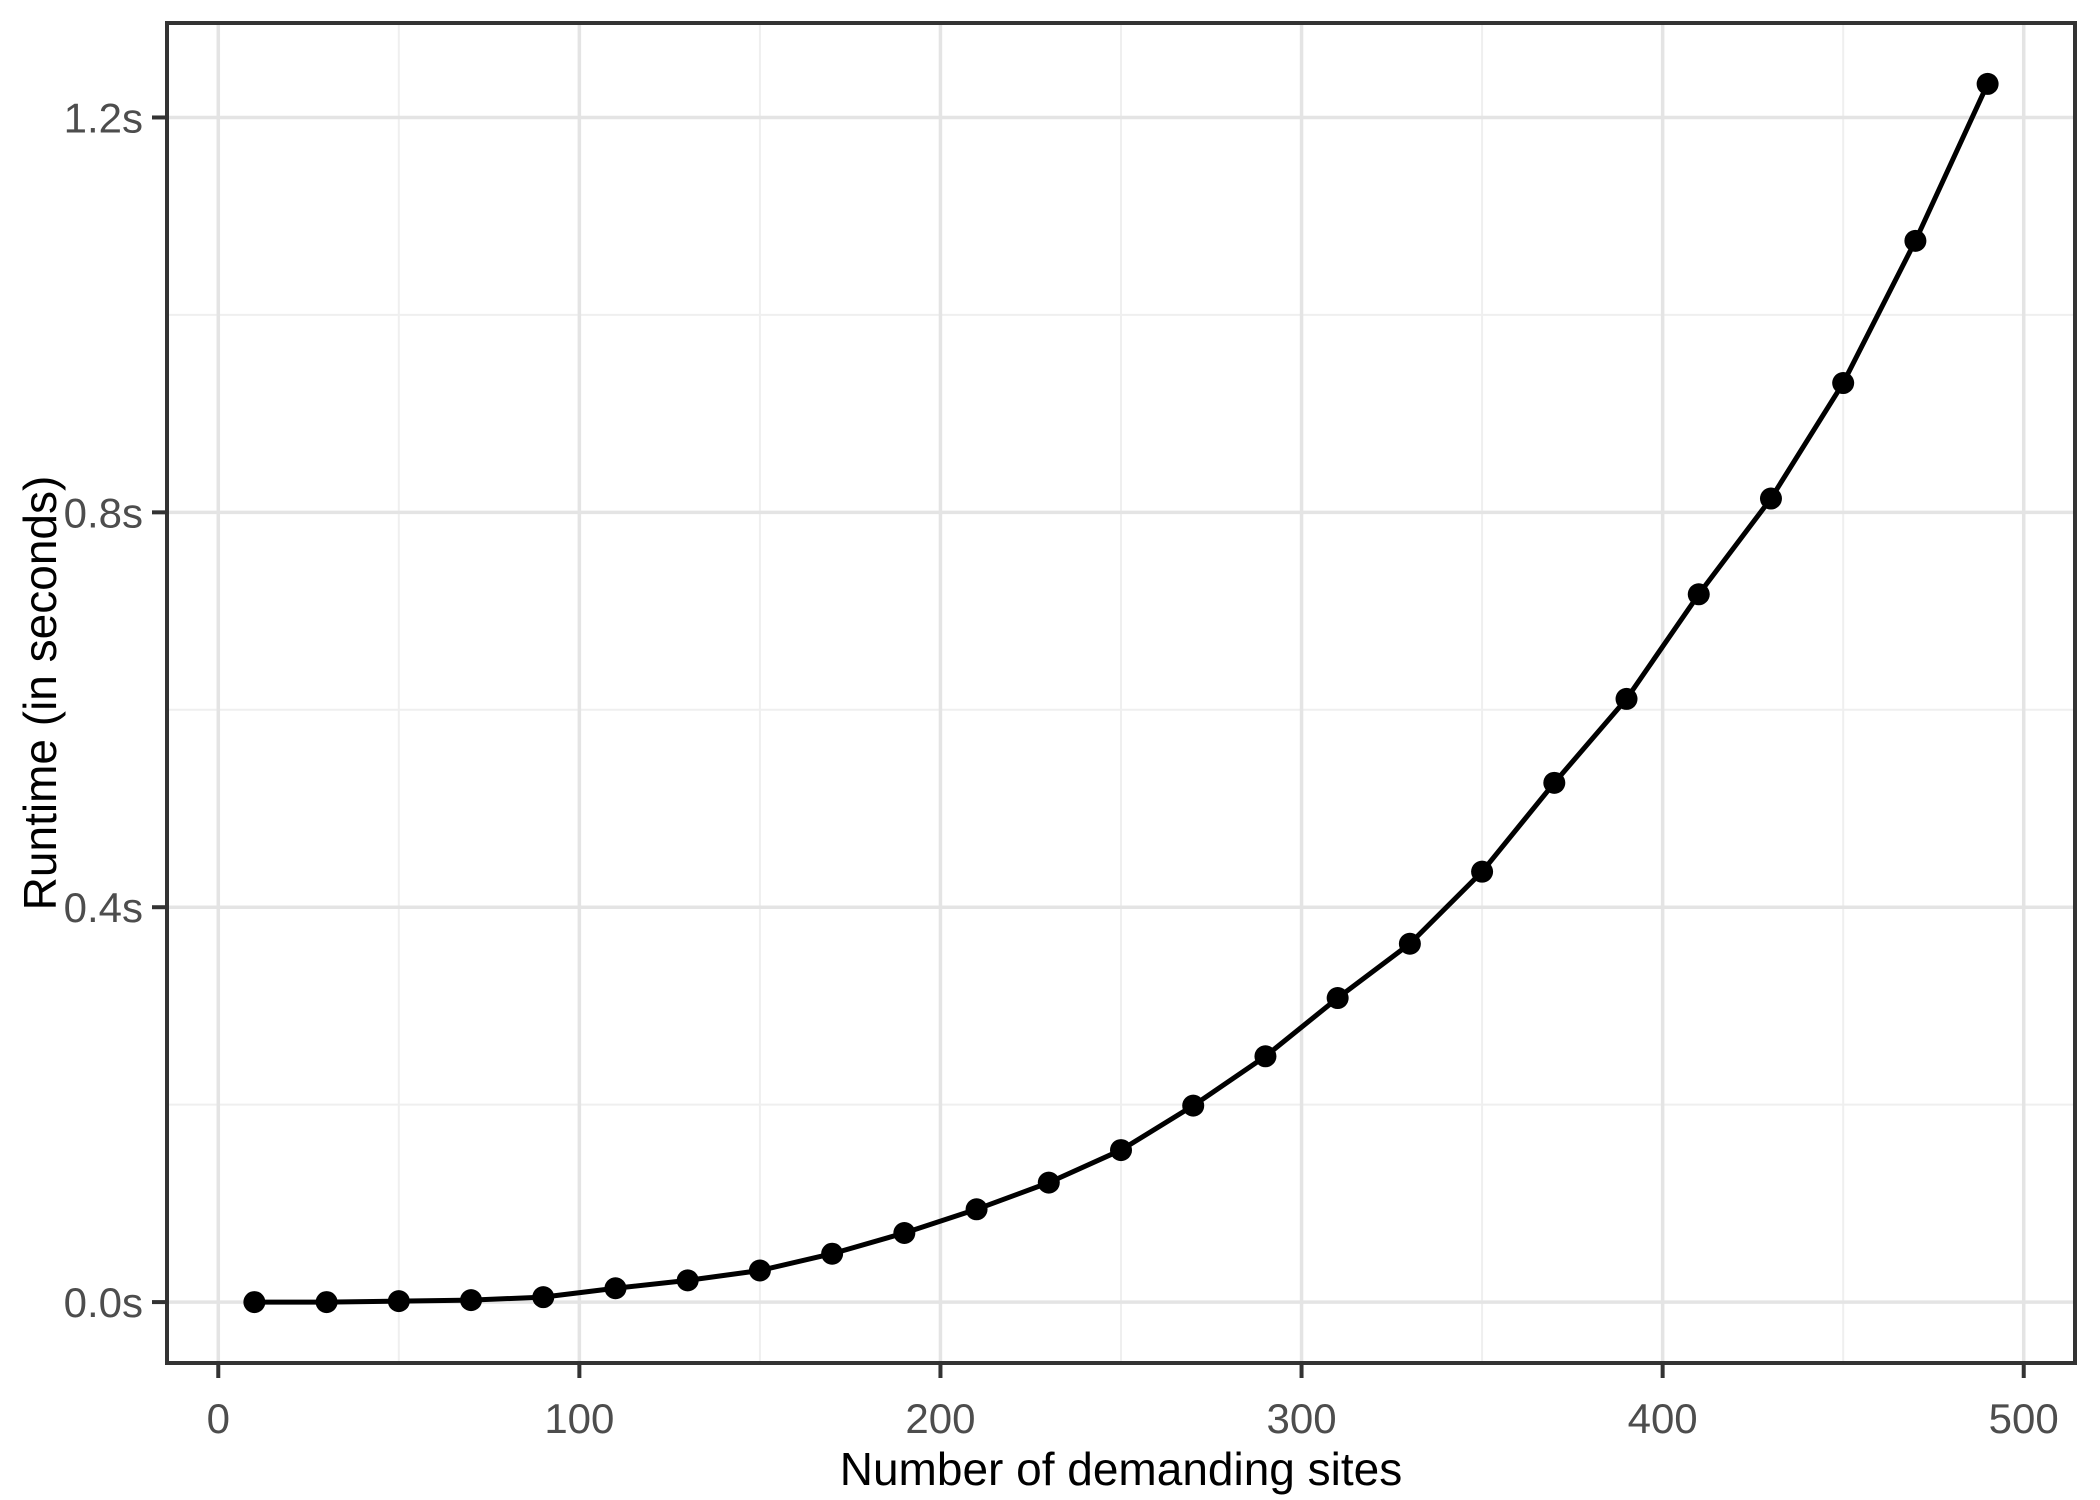  Describe the element at coordinates (1121, 1469) in the screenshot. I see `x-axis-title: Number of demanding sites` at that location.